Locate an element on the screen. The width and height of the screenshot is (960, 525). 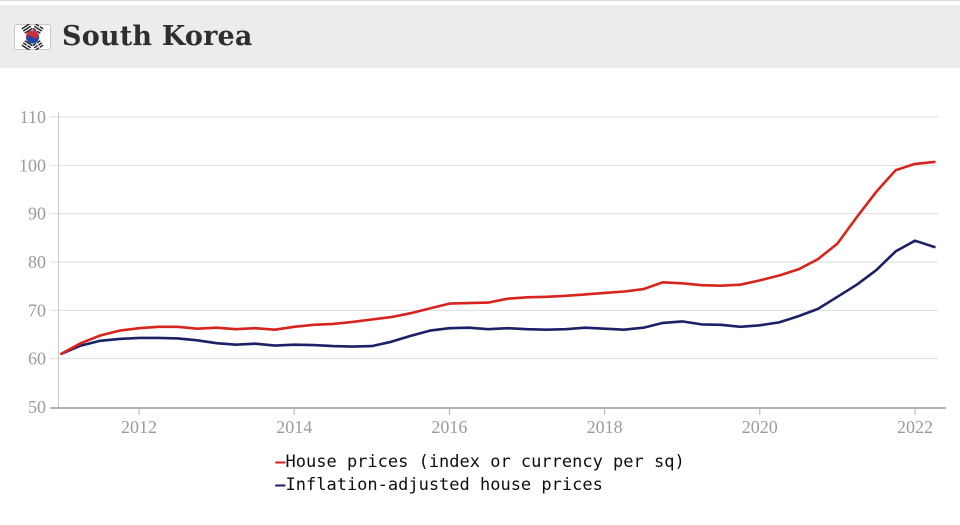
legend-item-inflation-adjusted: —Inflation-adjusted house prices is located at coordinates (479, 485).